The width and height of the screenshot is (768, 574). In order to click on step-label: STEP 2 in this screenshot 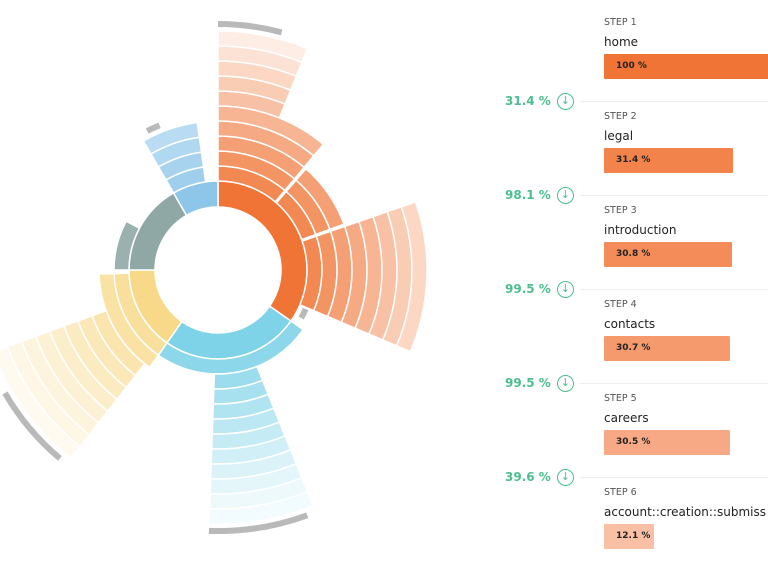, I will do `click(620, 116)`.